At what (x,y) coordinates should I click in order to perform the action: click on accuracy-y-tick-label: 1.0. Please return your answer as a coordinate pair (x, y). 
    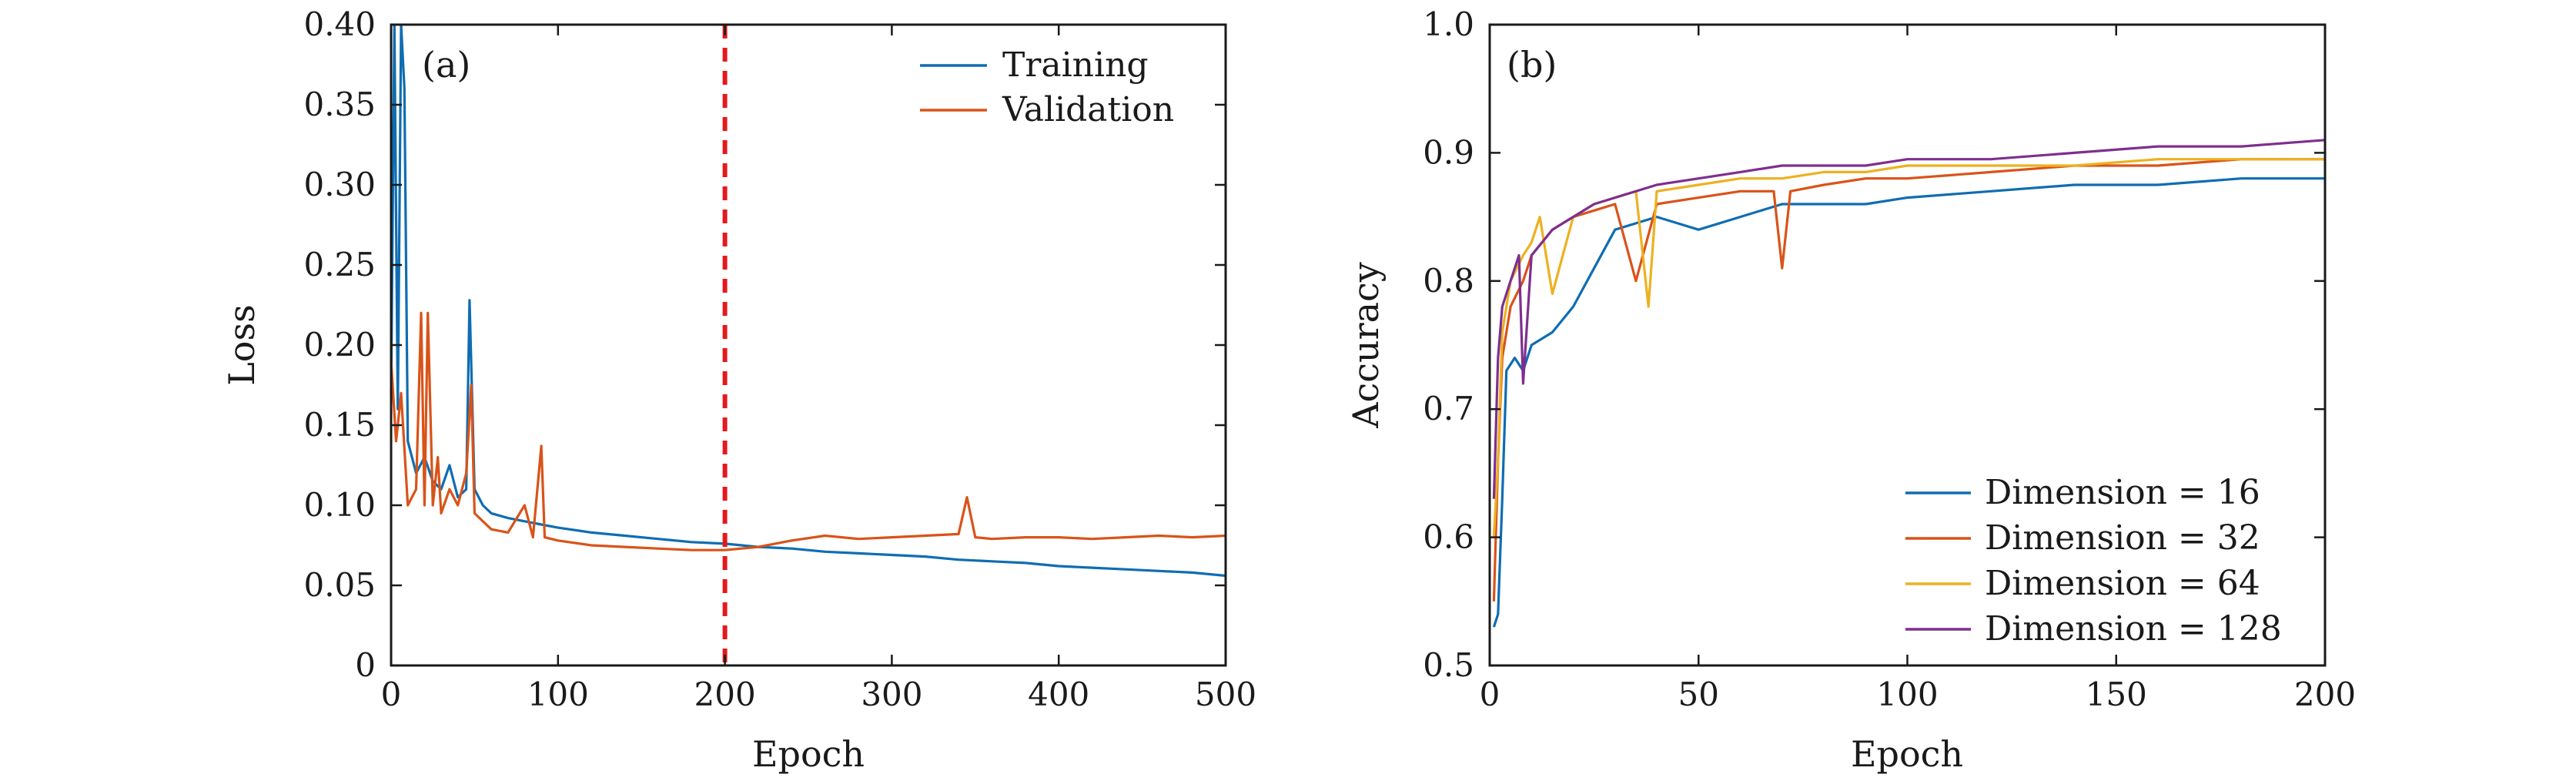
    Looking at the image, I should click on (1448, 24).